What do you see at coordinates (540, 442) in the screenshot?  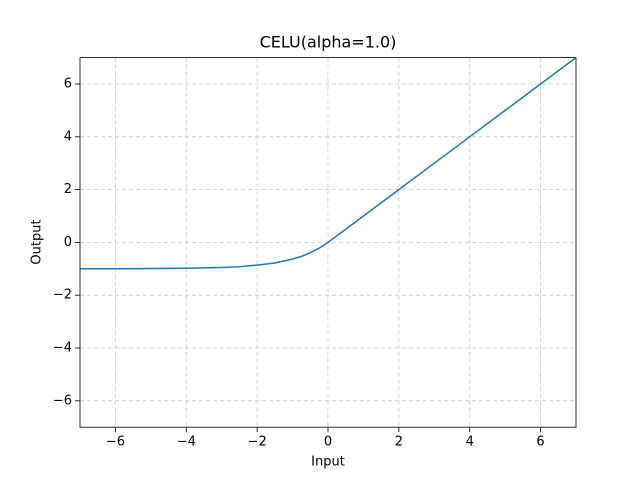 I see `x-tick-label: 6` at bounding box center [540, 442].